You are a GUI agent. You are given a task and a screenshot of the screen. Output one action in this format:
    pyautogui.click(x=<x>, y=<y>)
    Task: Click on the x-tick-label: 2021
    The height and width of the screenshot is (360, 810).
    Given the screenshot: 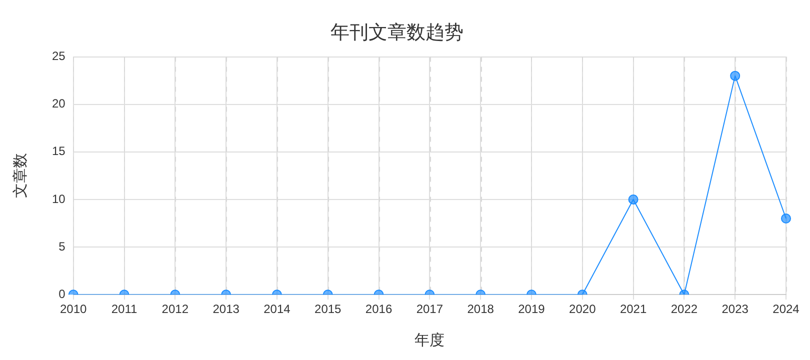 What is the action you would take?
    pyautogui.click(x=633, y=309)
    